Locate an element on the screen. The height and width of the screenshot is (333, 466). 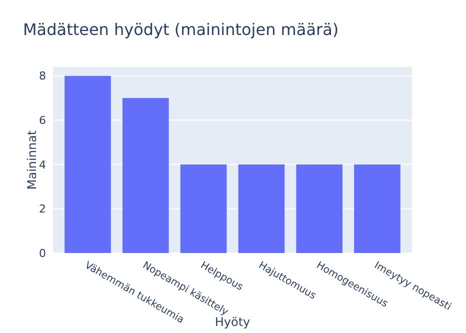
x-axis-title: Hyöty is located at coordinates (232, 322).